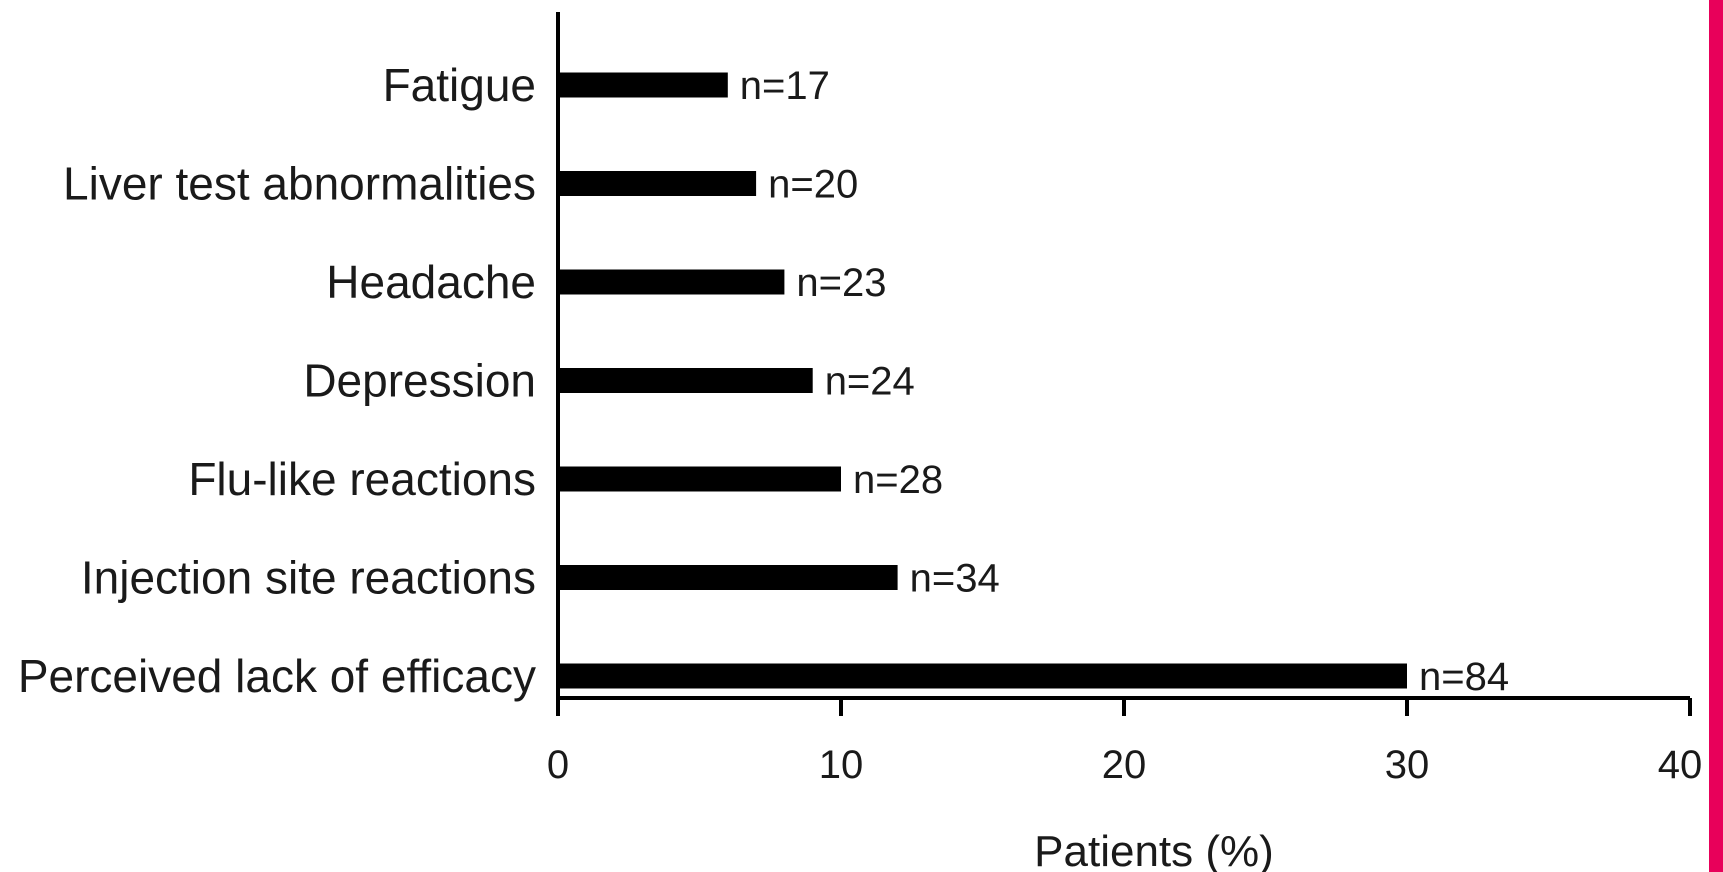  What do you see at coordinates (277, 676) in the screenshot?
I see `category-label: Perceived lack of efficacy` at bounding box center [277, 676].